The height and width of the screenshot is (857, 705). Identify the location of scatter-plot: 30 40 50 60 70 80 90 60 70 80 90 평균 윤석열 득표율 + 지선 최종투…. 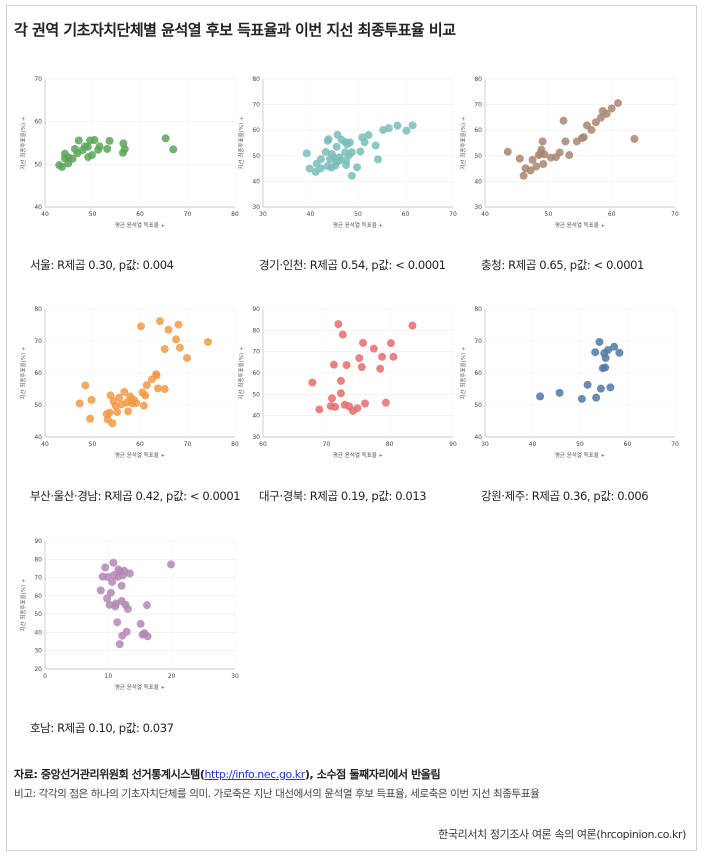
(347, 382).